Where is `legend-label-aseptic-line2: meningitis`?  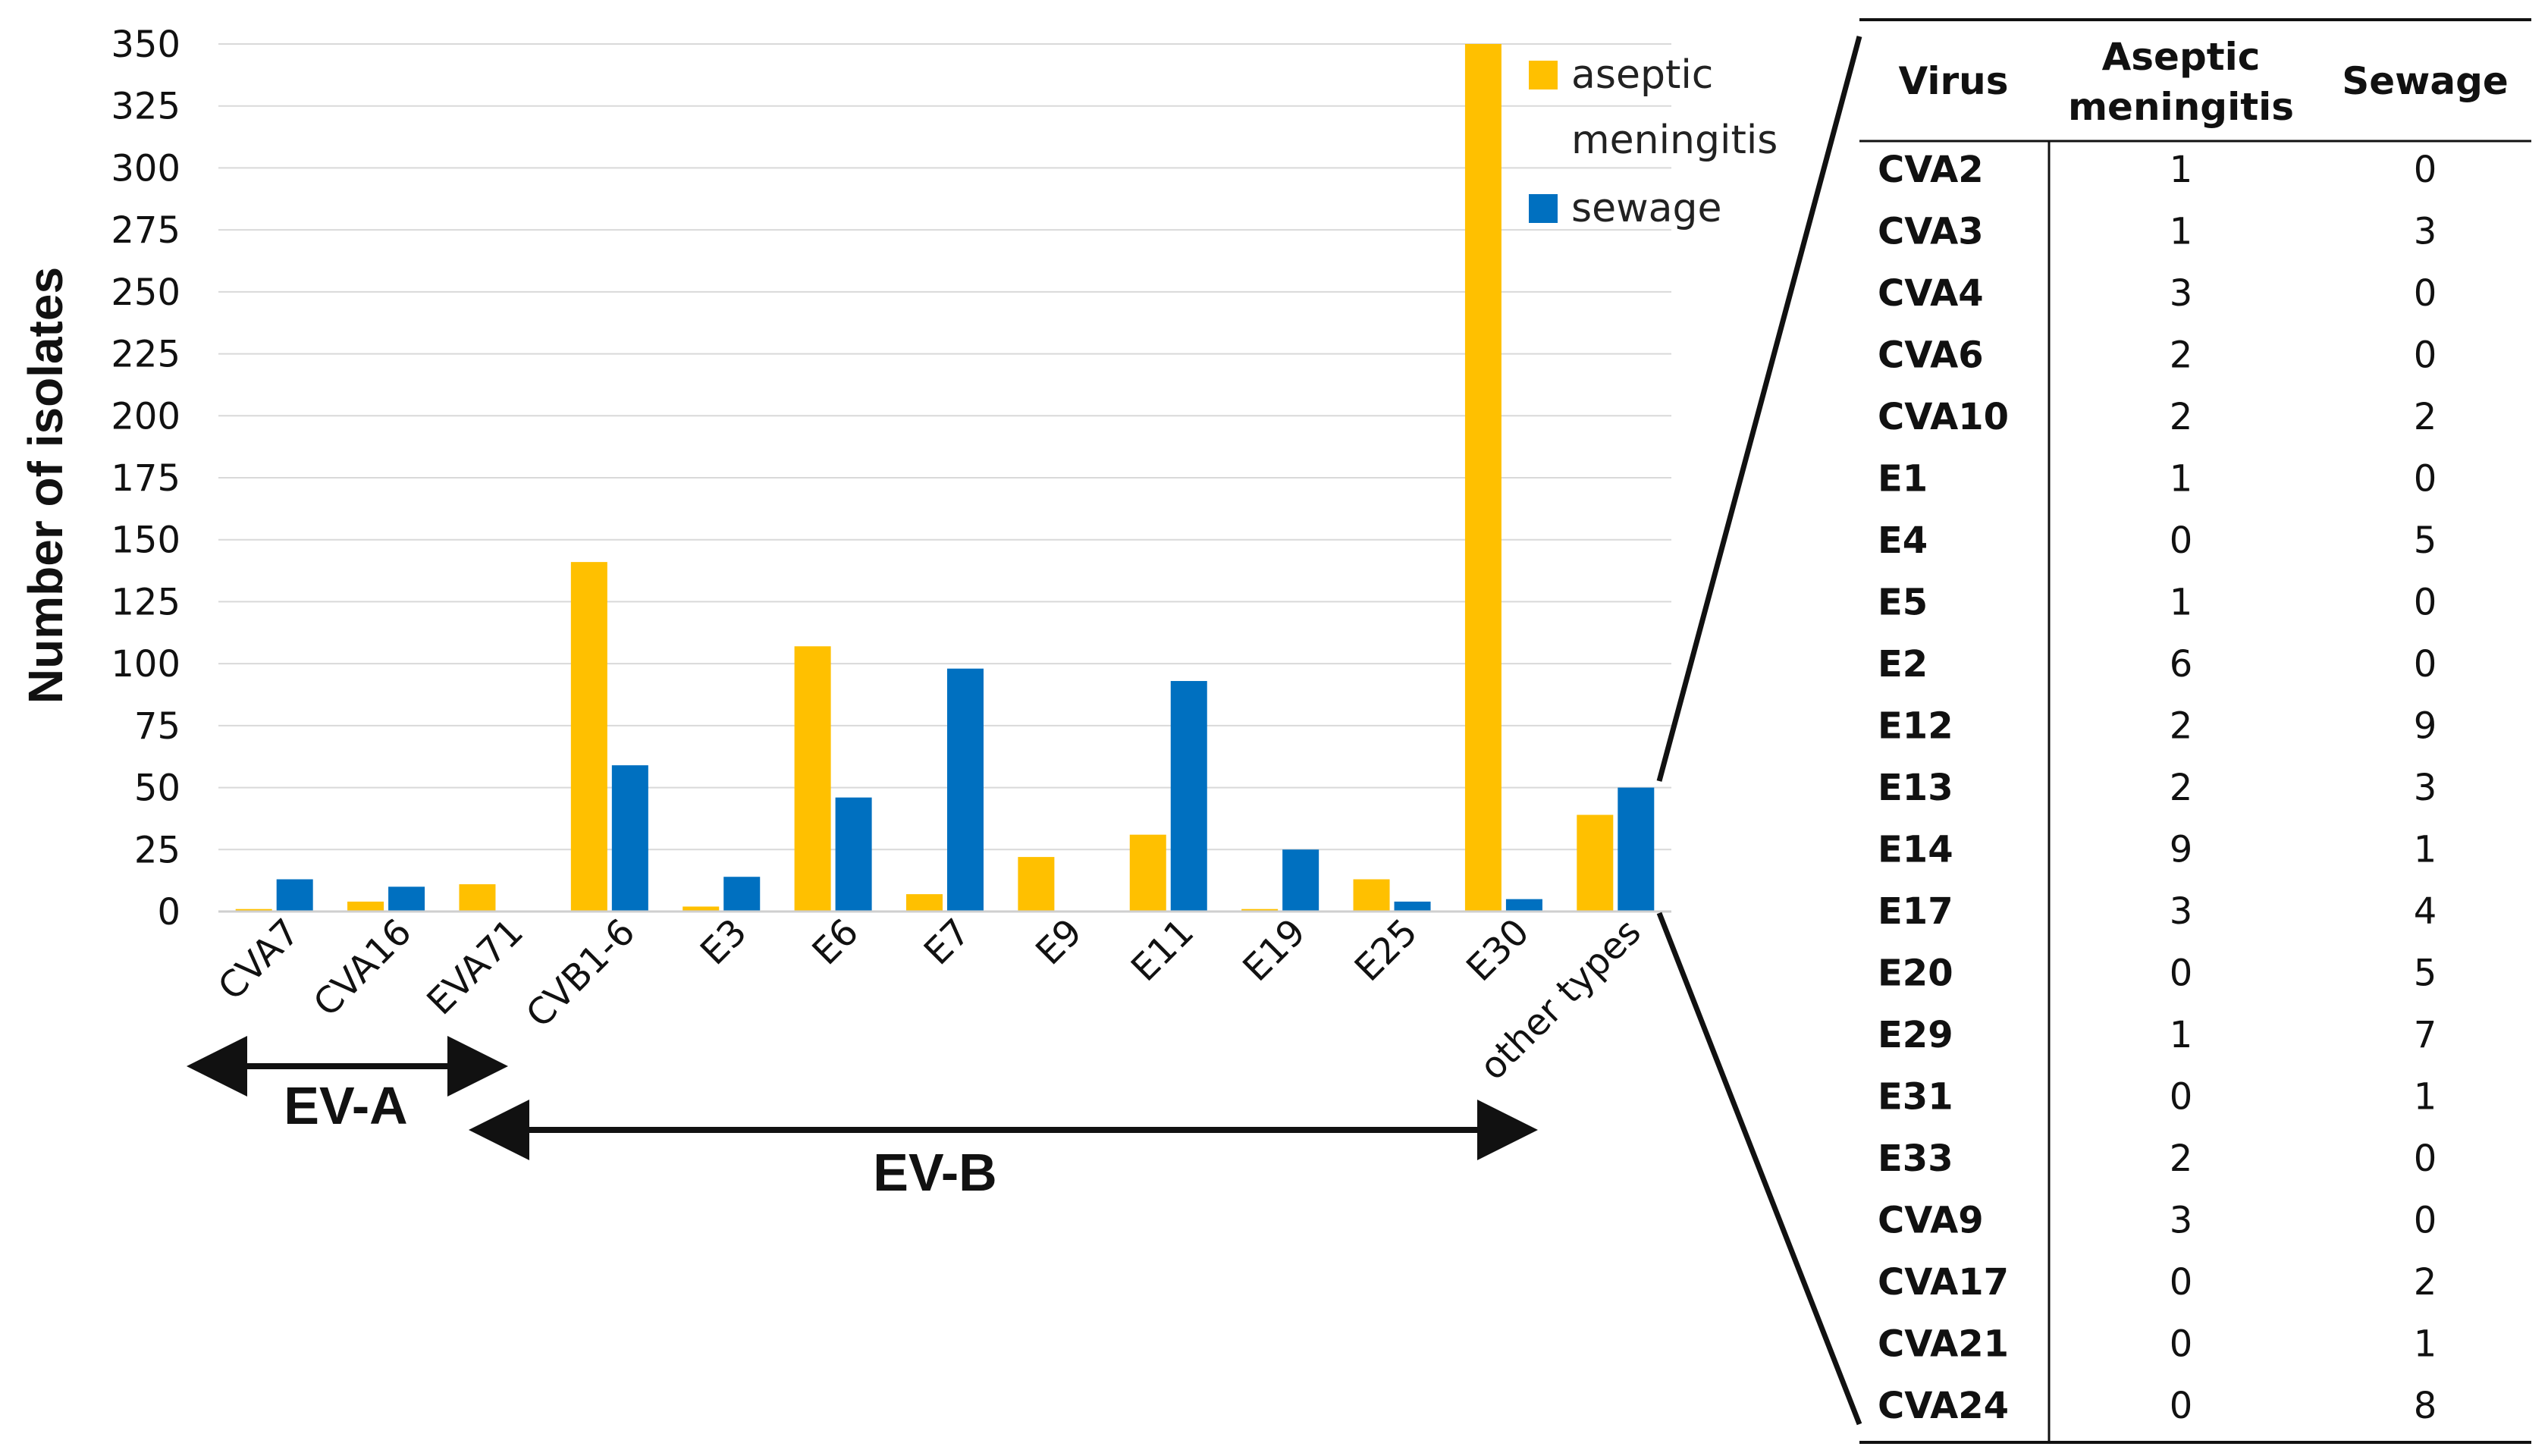 legend-label-aseptic-line2: meningitis is located at coordinates (1674, 140).